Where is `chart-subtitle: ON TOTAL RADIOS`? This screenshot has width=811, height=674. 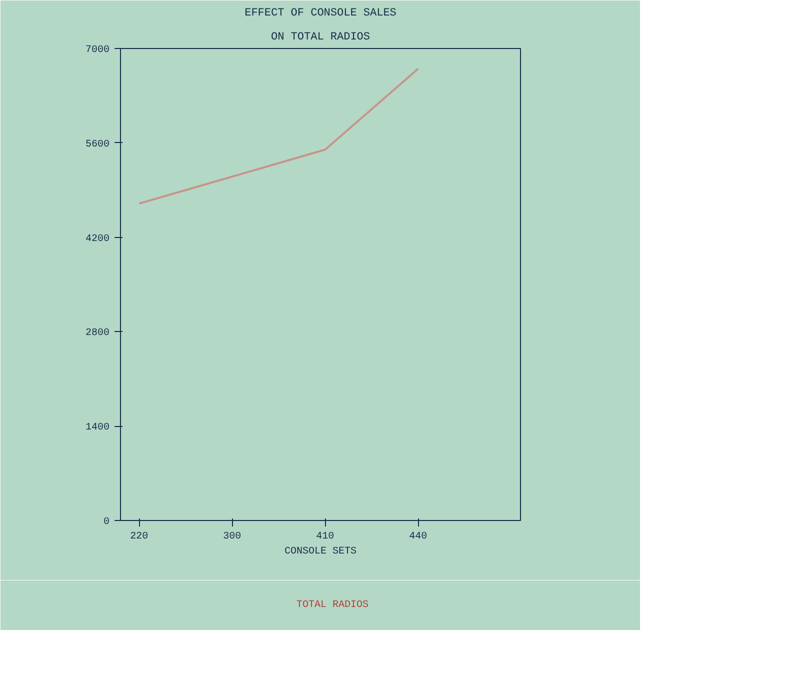 chart-subtitle: ON TOTAL RADIOS is located at coordinates (320, 38).